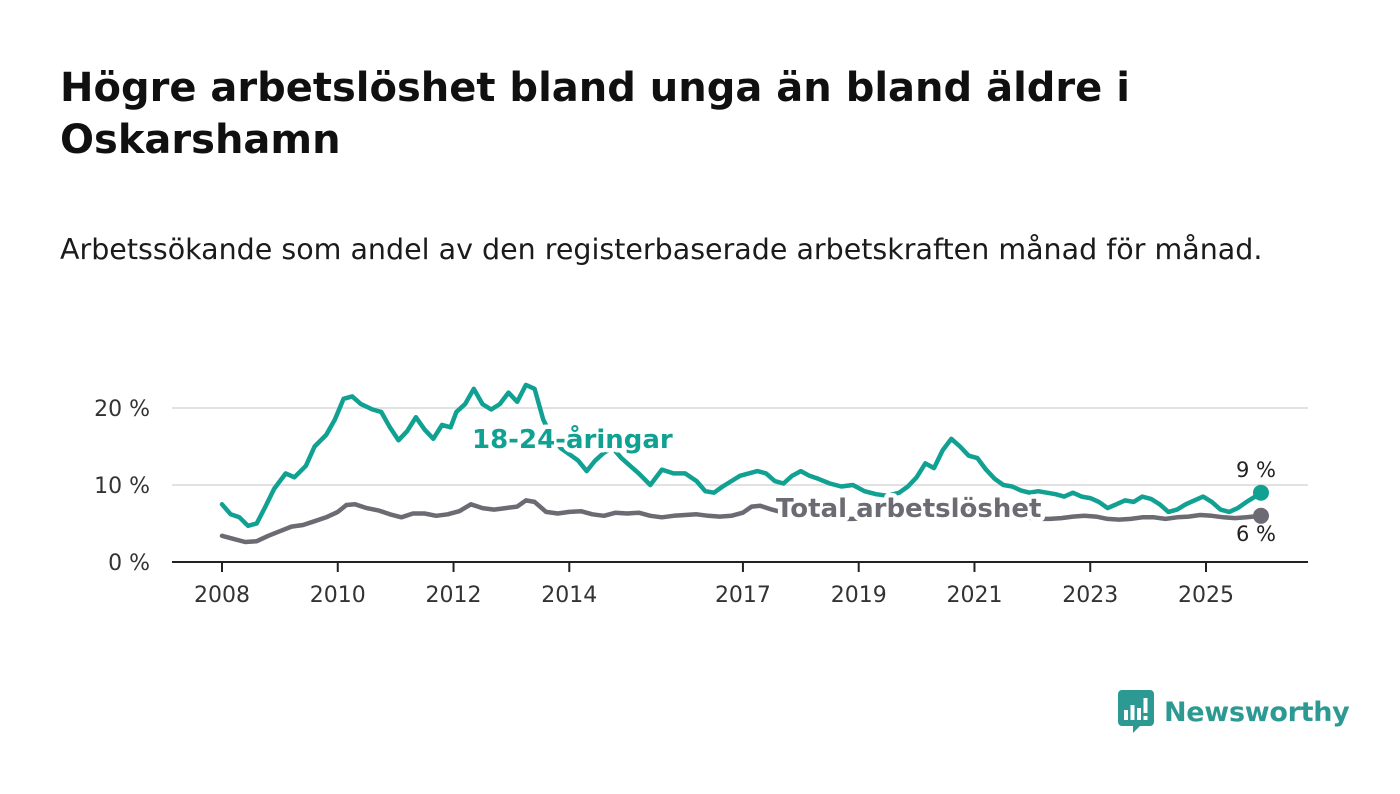 This screenshot has height=794, width=1400. What do you see at coordinates (122, 409) in the screenshot?
I see `y-tick-label: 20 %` at bounding box center [122, 409].